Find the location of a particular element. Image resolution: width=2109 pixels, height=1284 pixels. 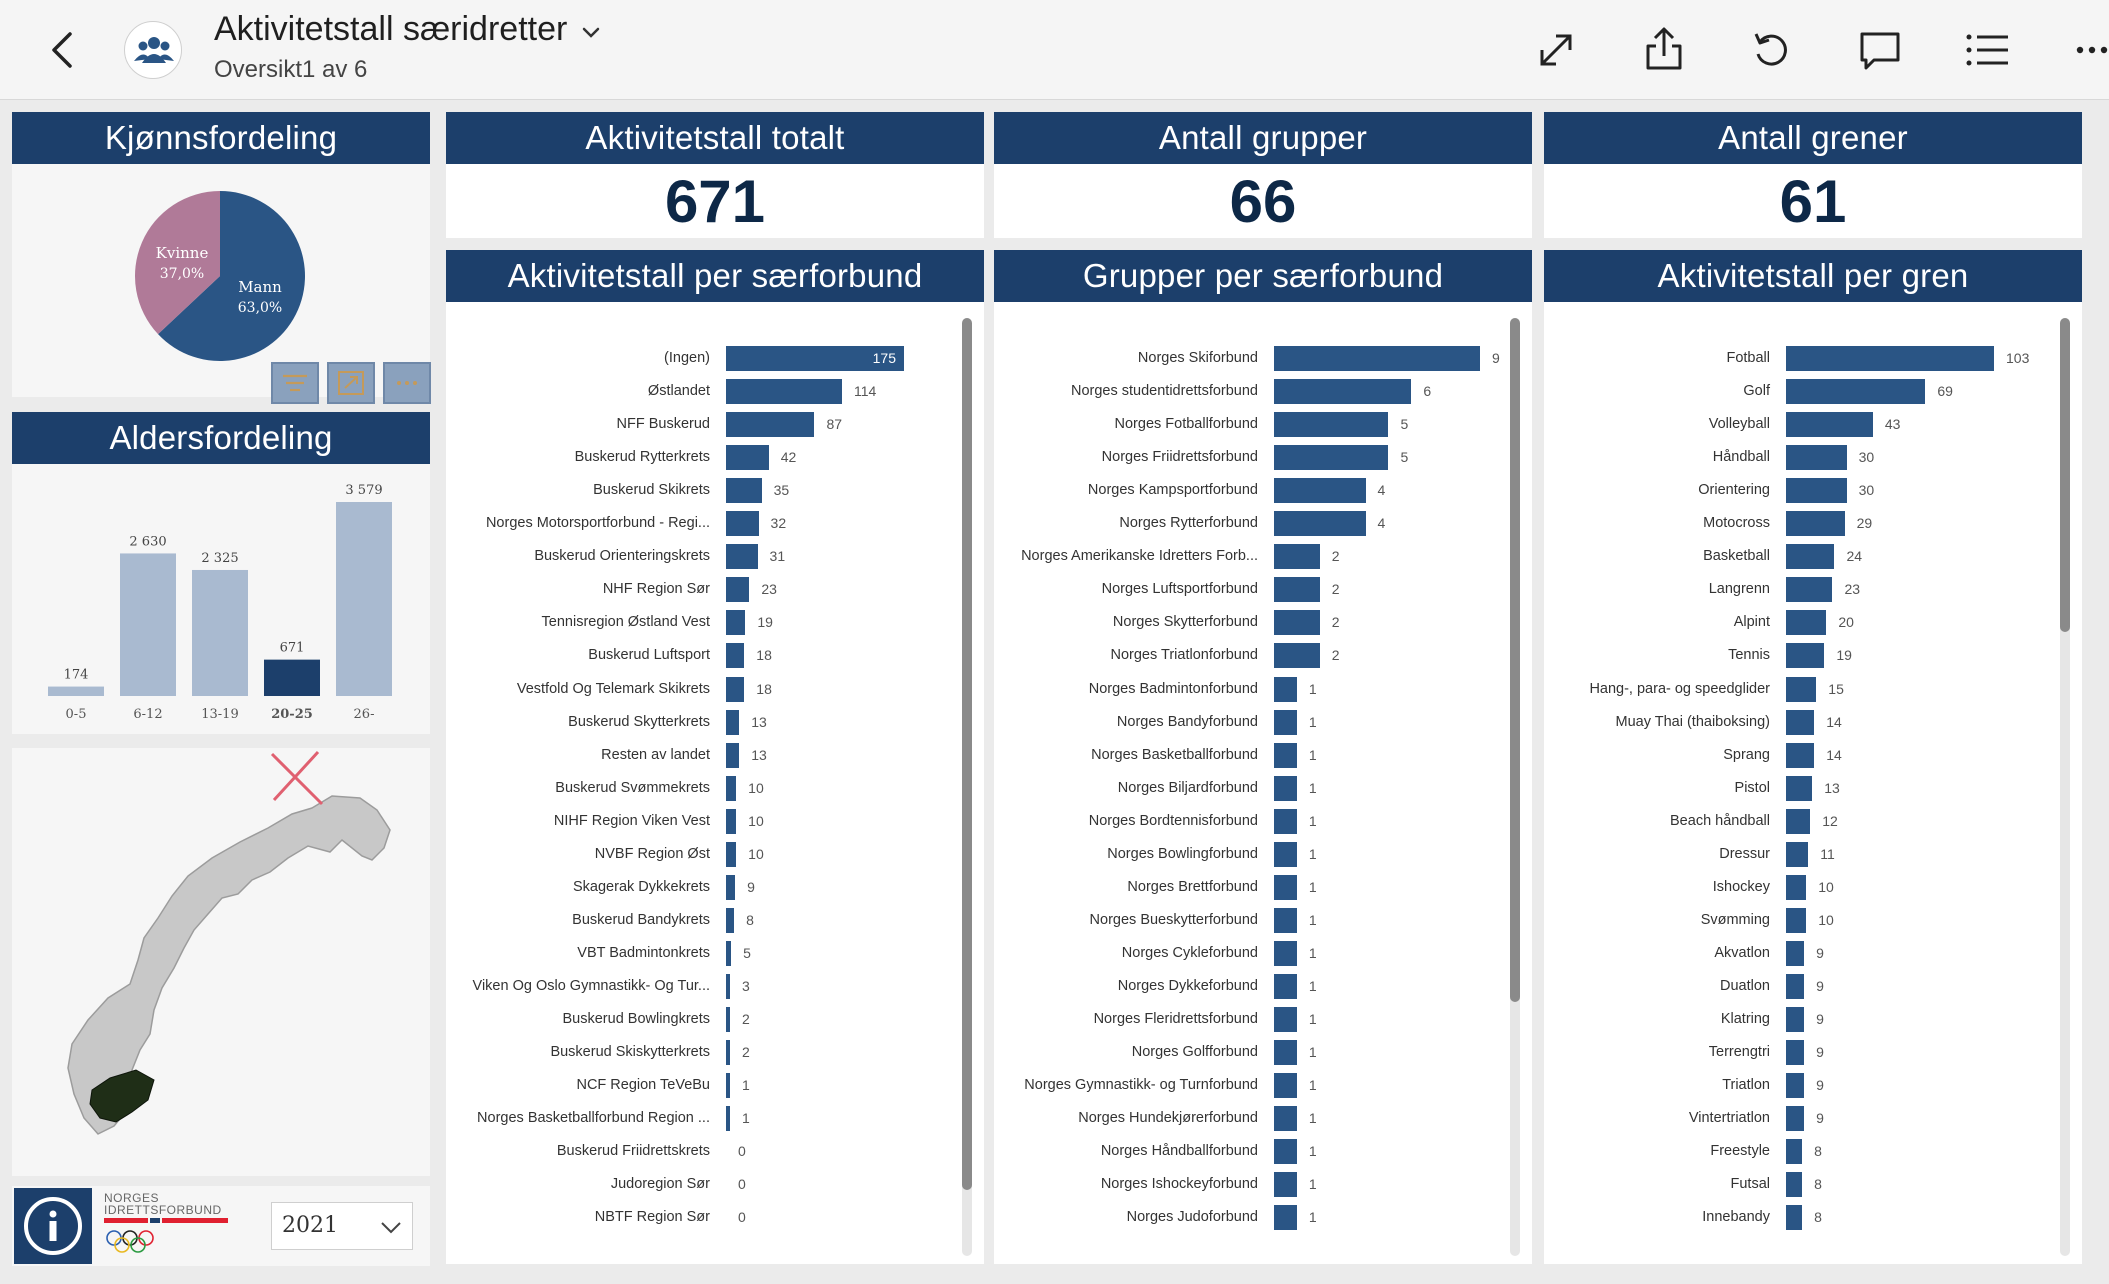

bar-row: Motocross 29 is located at coordinates (1804, 524).